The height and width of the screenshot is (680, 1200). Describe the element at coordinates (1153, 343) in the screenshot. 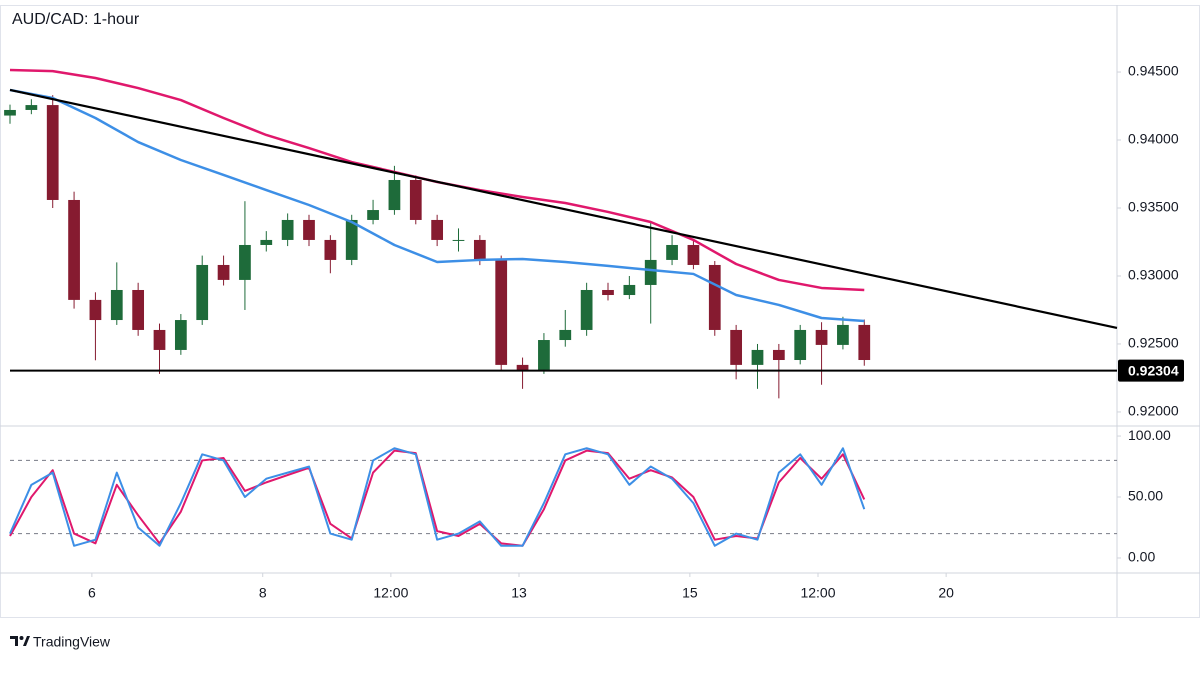

I see `y-tick-label: 0.92500` at that location.